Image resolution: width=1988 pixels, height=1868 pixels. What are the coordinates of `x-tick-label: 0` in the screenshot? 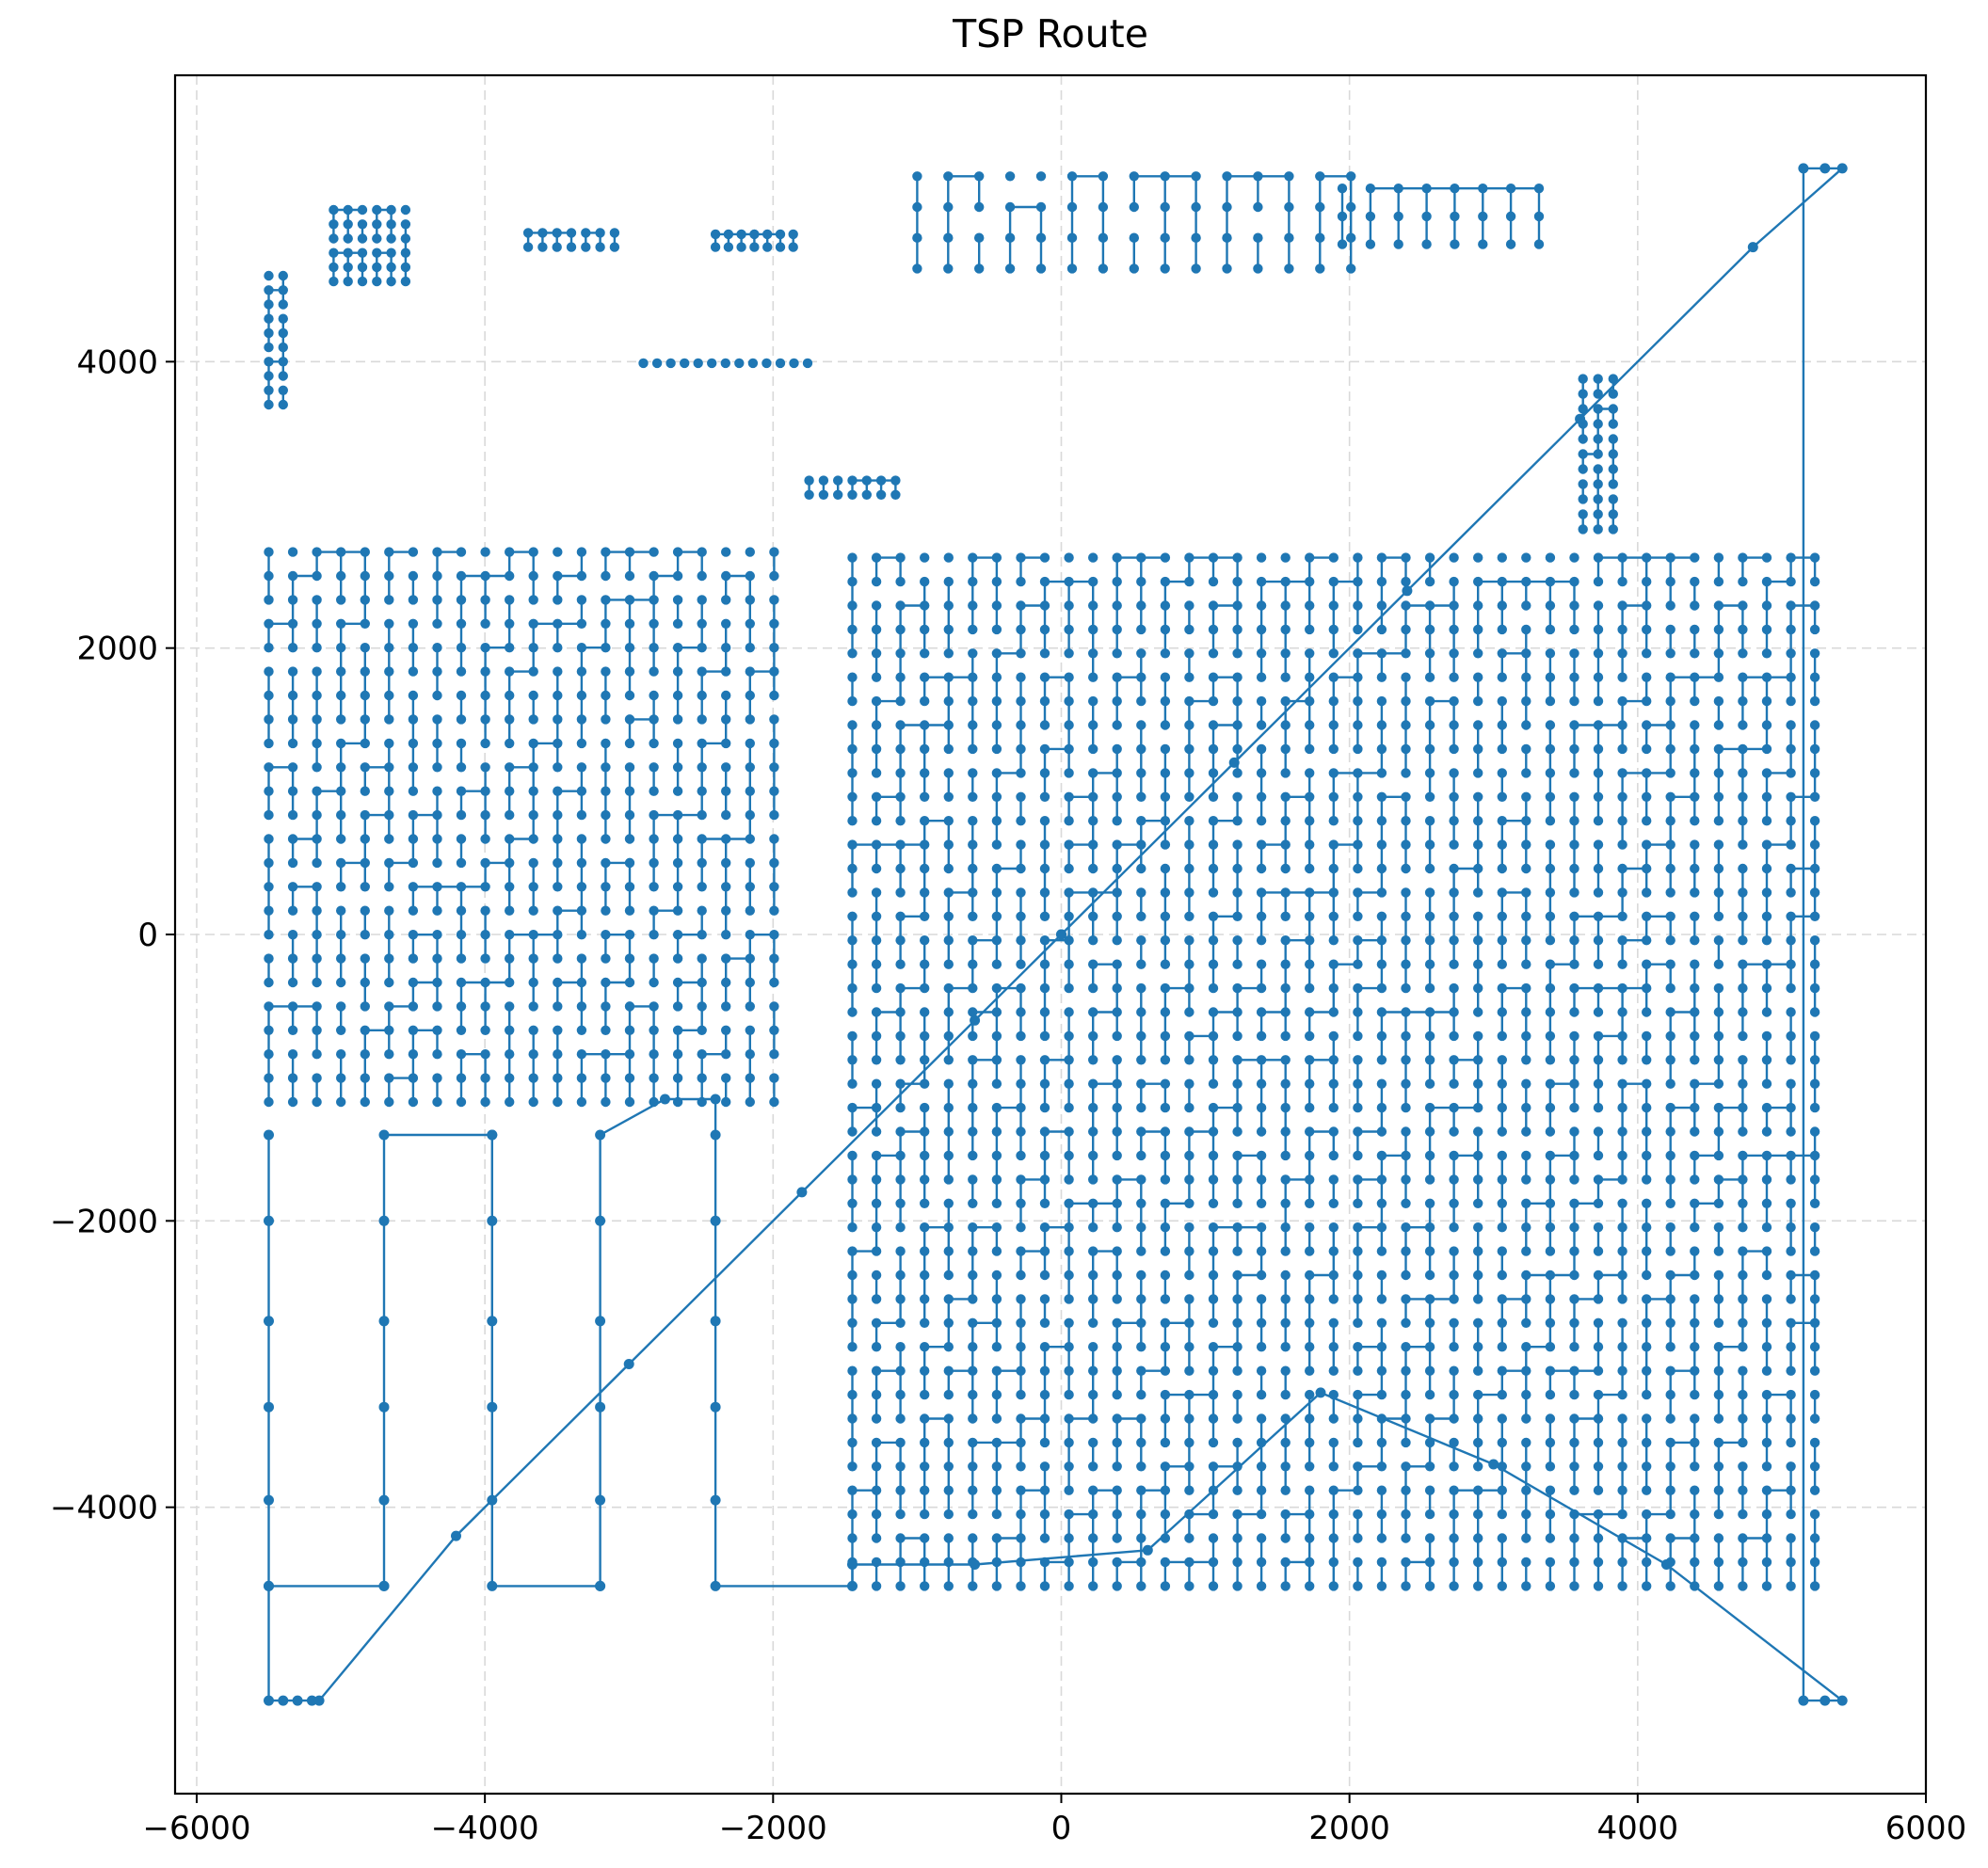 It's located at (1061, 1828).